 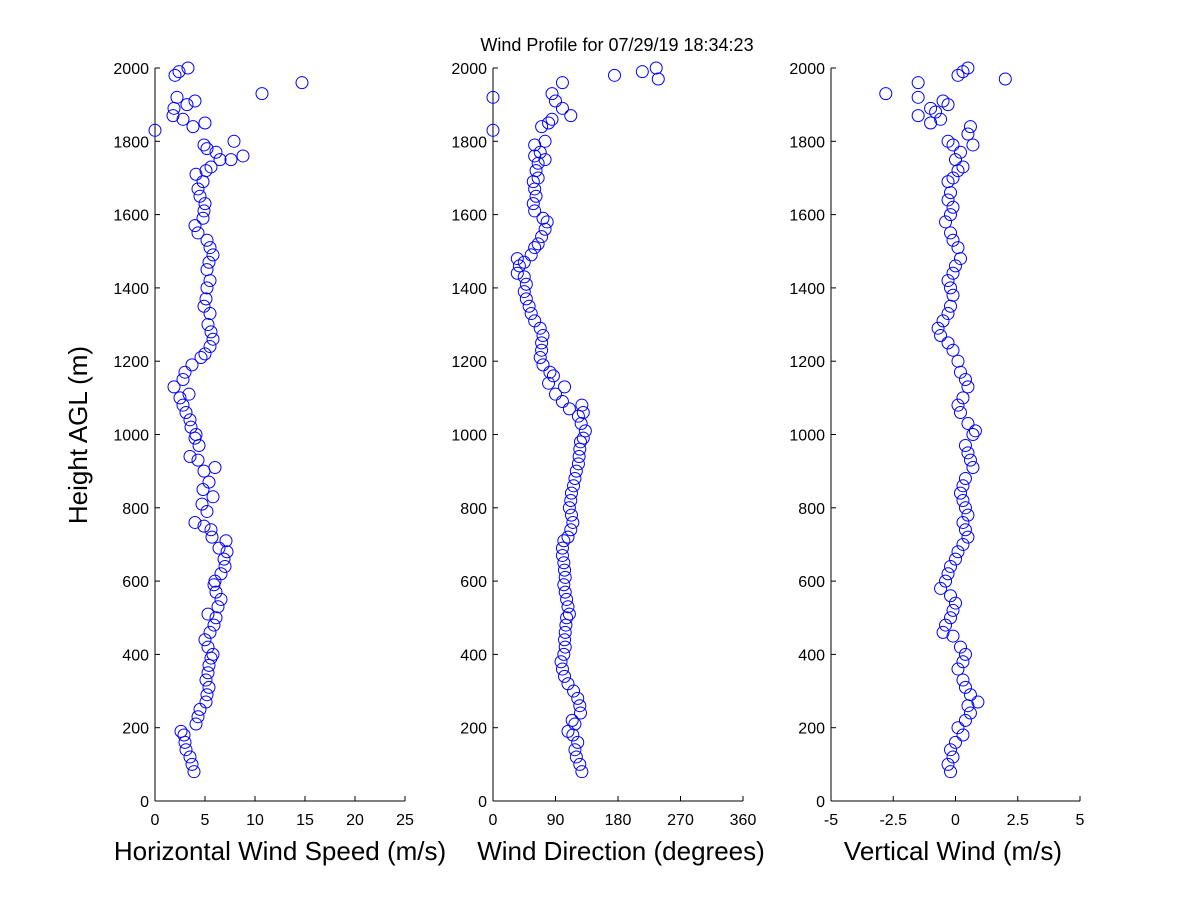 What do you see at coordinates (305, 820) in the screenshot?
I see `x-tick-label: 15` at bounding box center [305, 820].